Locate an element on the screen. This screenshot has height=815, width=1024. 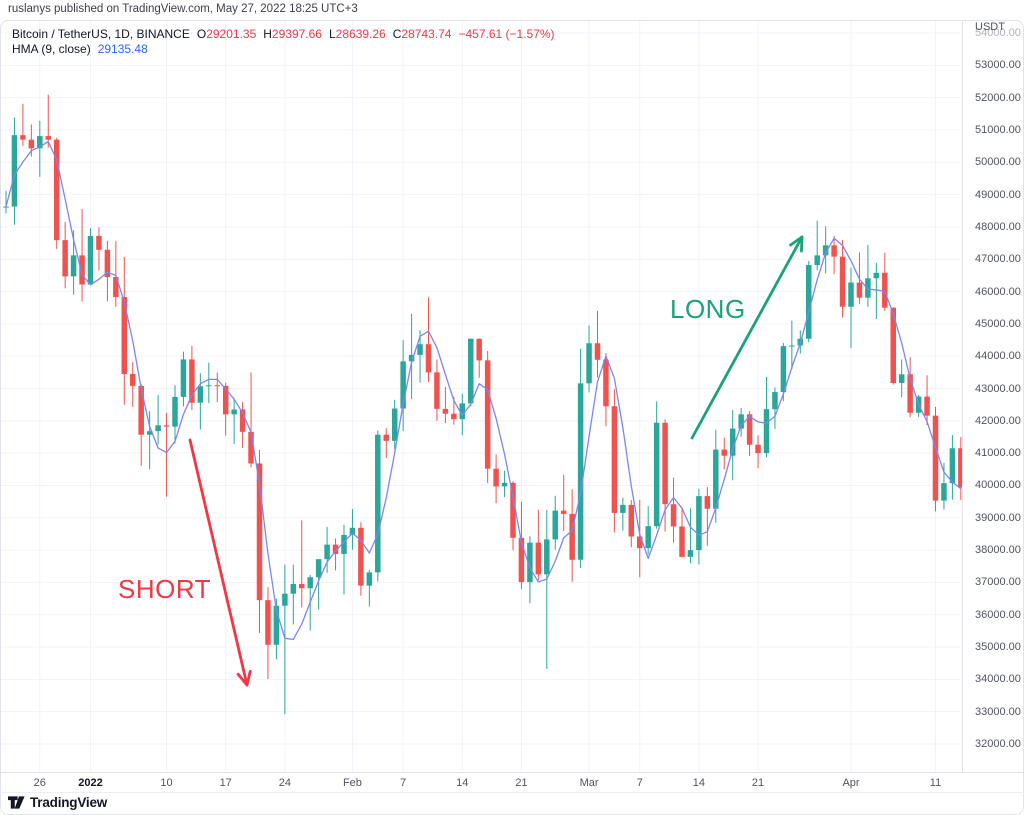
price-axis-unit: USDT is located at coordinates (990, 27).